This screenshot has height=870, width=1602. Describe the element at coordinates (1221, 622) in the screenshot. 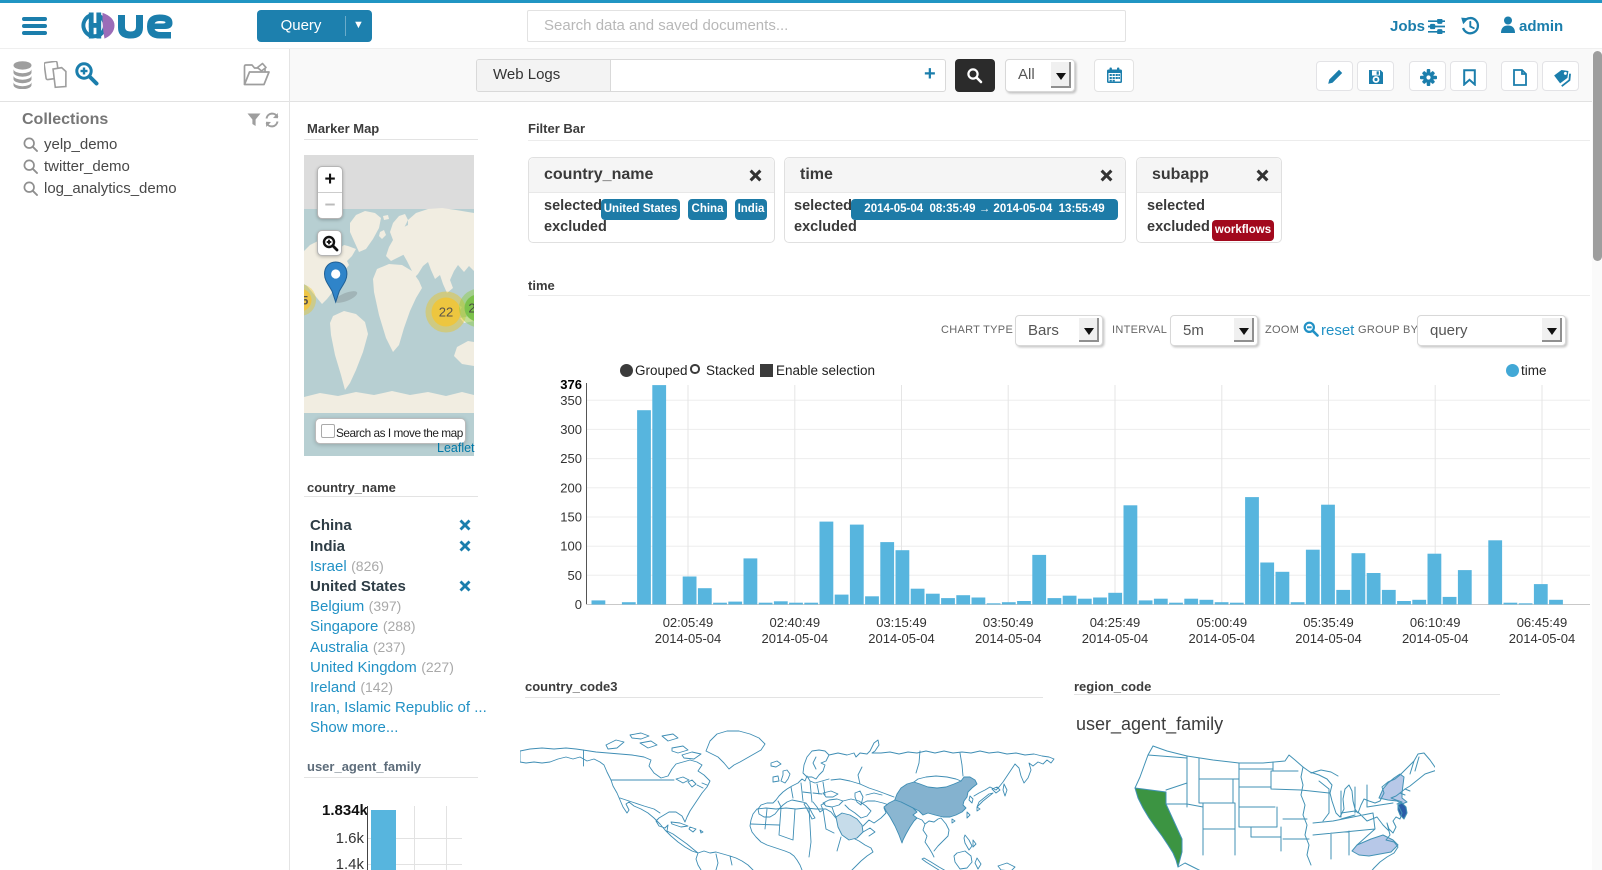

I see `svg-text: 05:00:49` at that location.